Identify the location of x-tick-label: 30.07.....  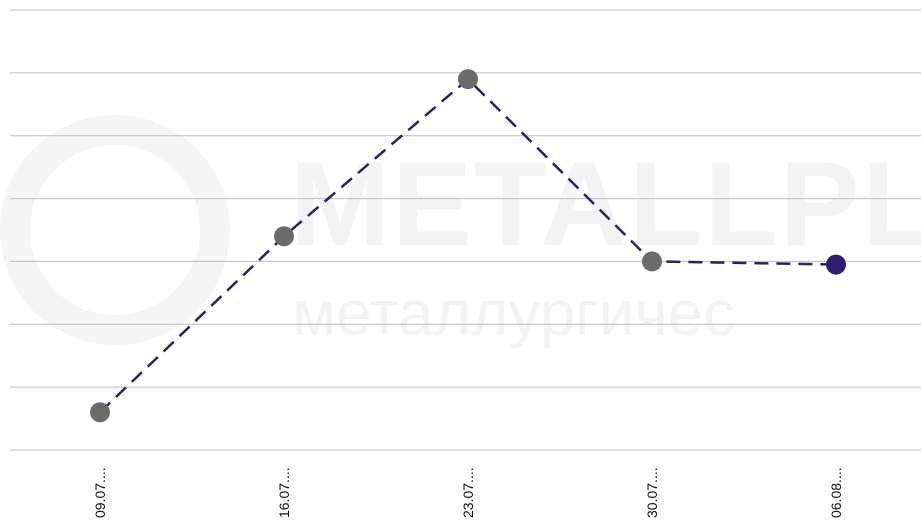
(652, 492).